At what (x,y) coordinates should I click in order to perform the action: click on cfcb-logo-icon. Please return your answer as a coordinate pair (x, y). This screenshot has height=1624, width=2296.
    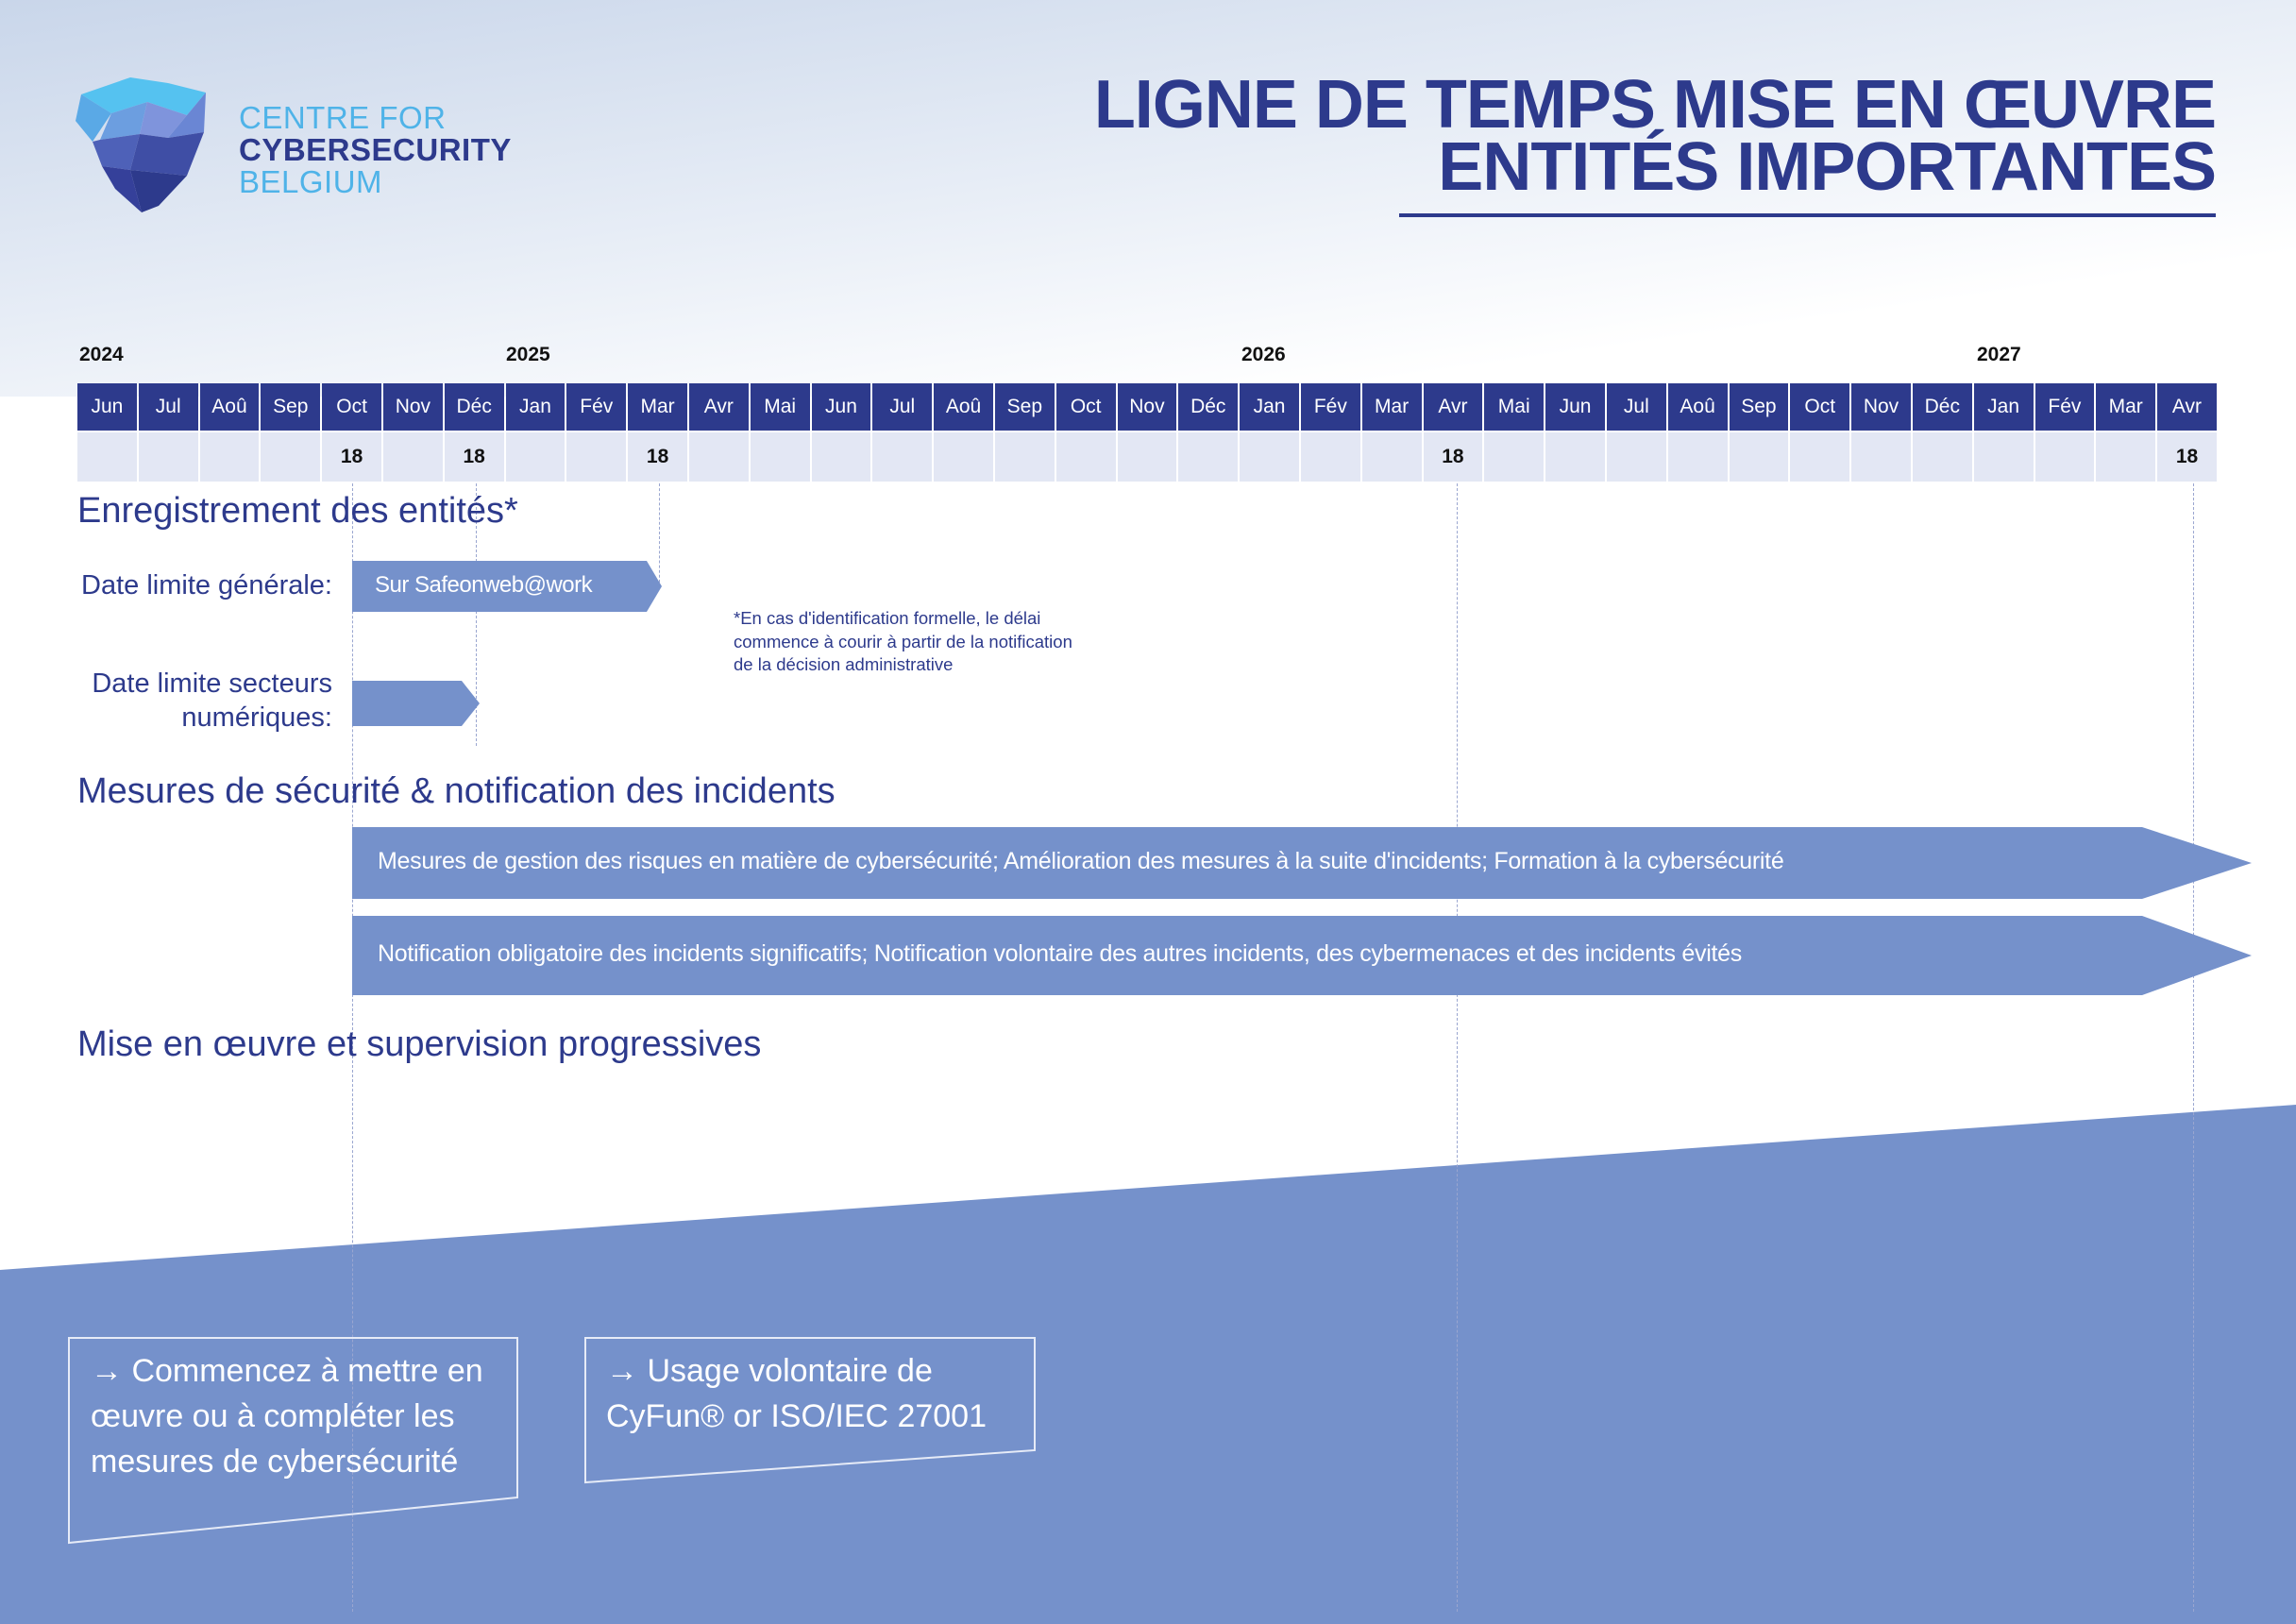
    Looking at the image, I should click on (141, 144).